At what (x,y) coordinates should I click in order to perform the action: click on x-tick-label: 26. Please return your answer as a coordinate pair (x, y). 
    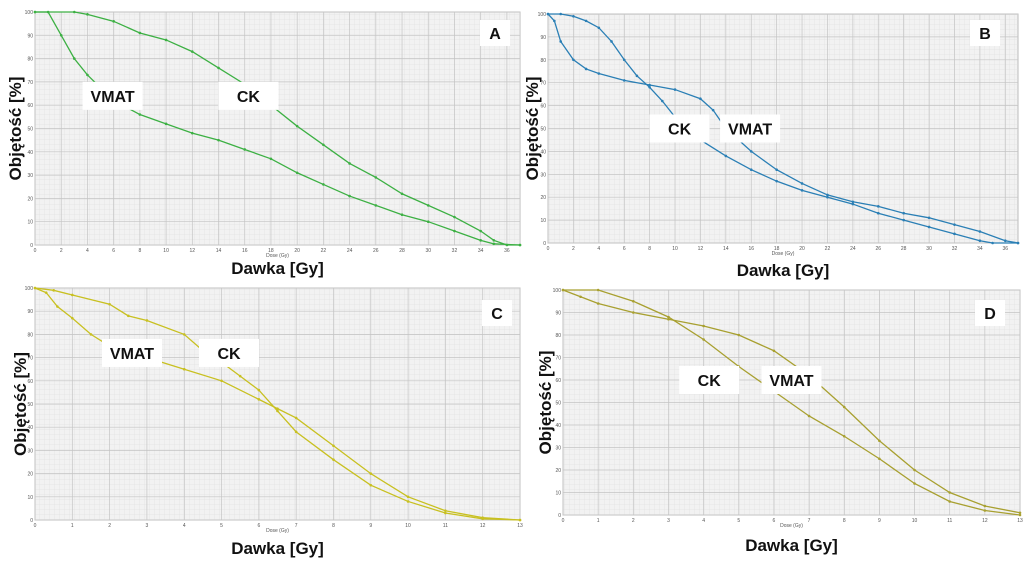
    Looking at the image, I should click on (878, 249).